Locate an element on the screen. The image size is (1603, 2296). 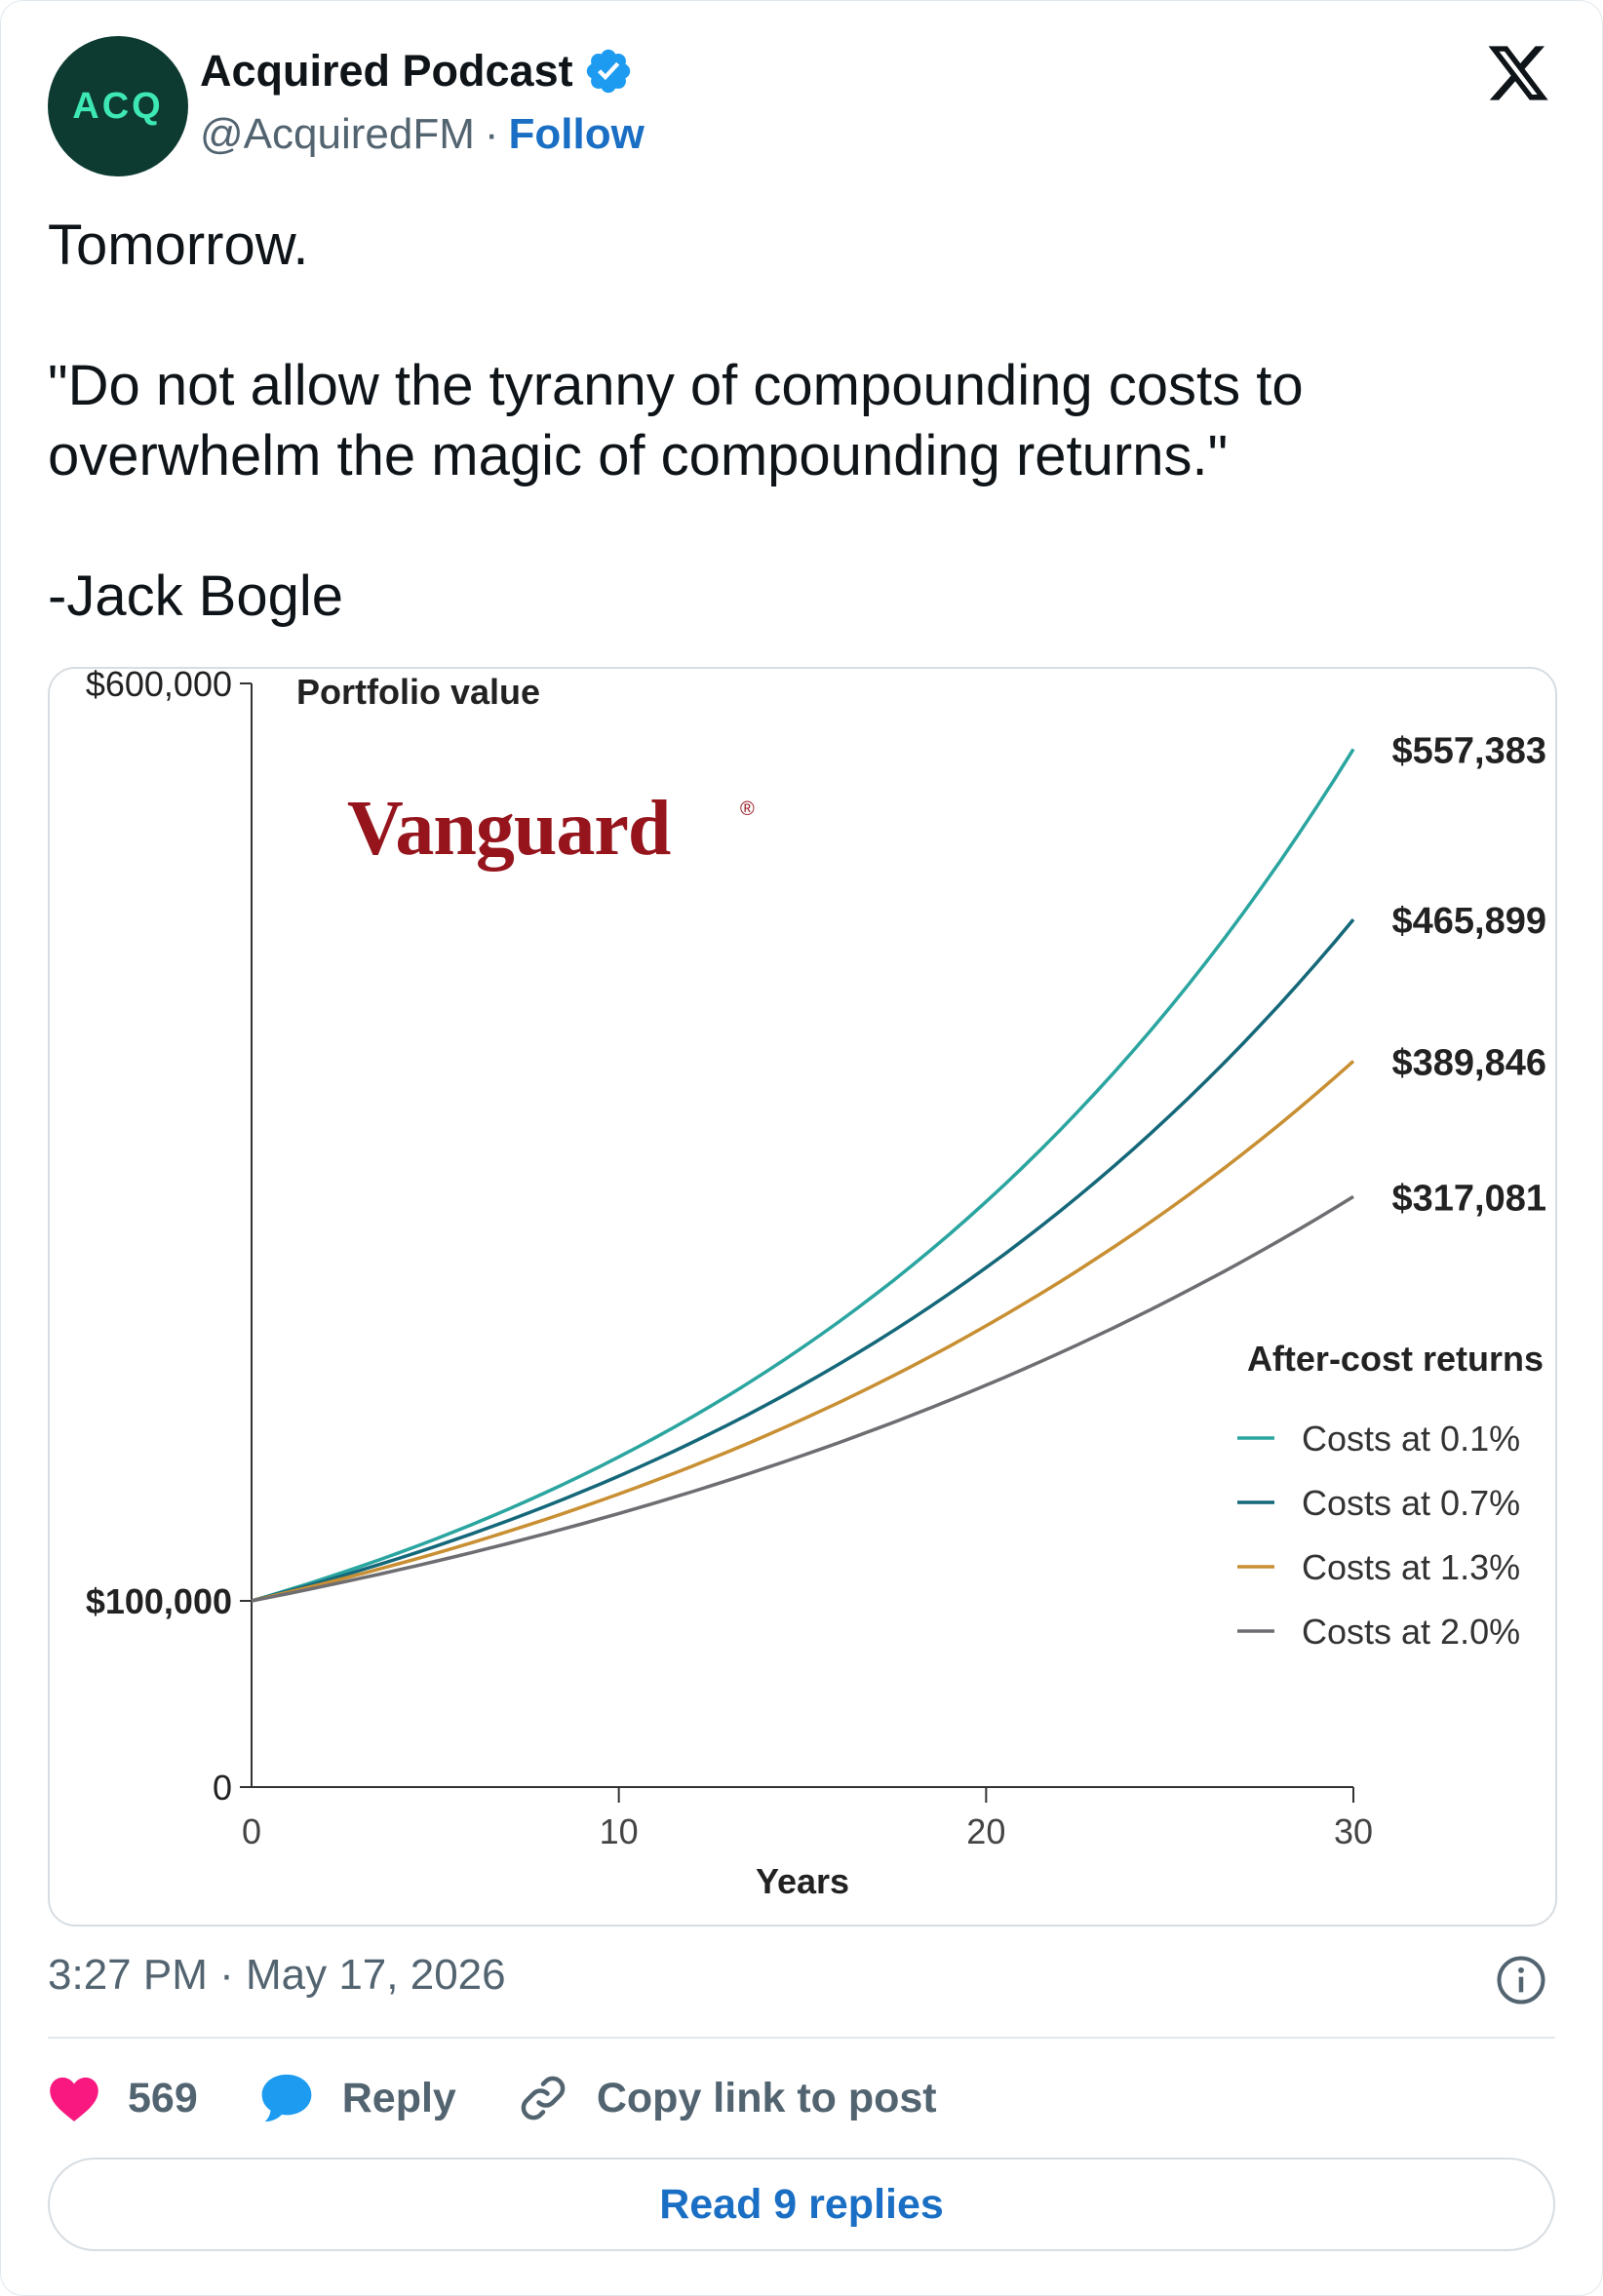
follow-button: Follow is located at coordinates (576, 134).